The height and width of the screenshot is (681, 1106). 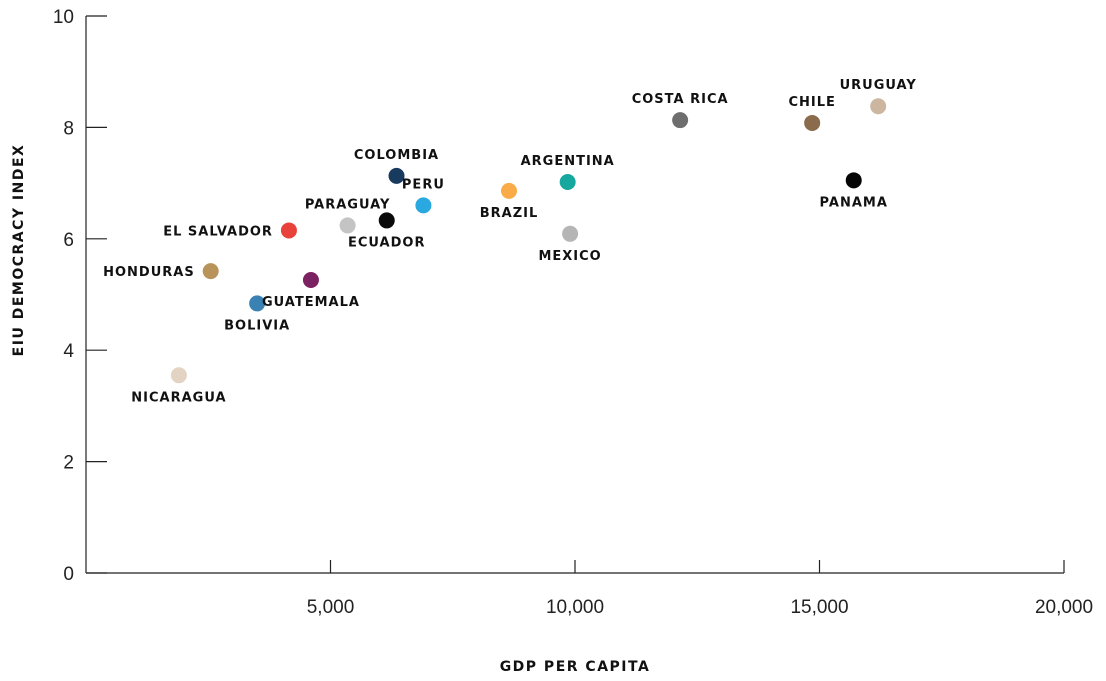 What do you see at coordinates (680, 99) in the screenshot?
I see `point-label: COSTA RICA` at bounding box center [680, 99].